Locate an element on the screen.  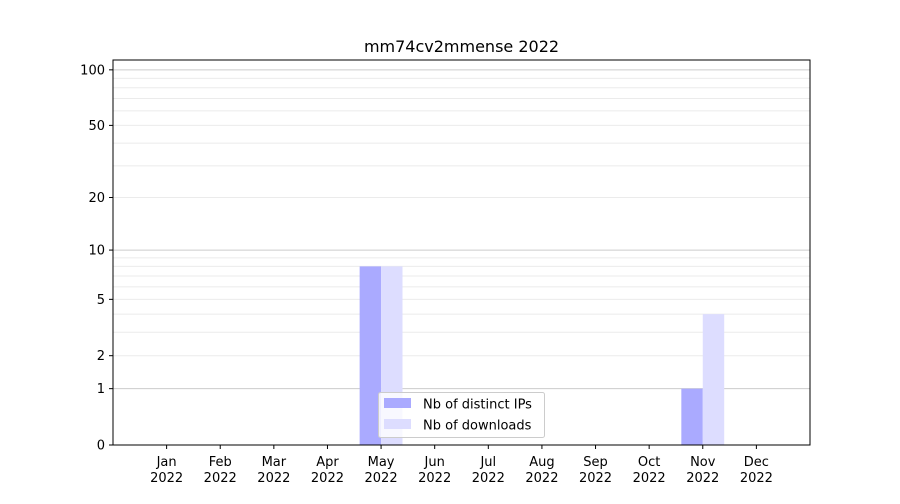
x-tick-label: Jul is located at coordinates (487, 462).